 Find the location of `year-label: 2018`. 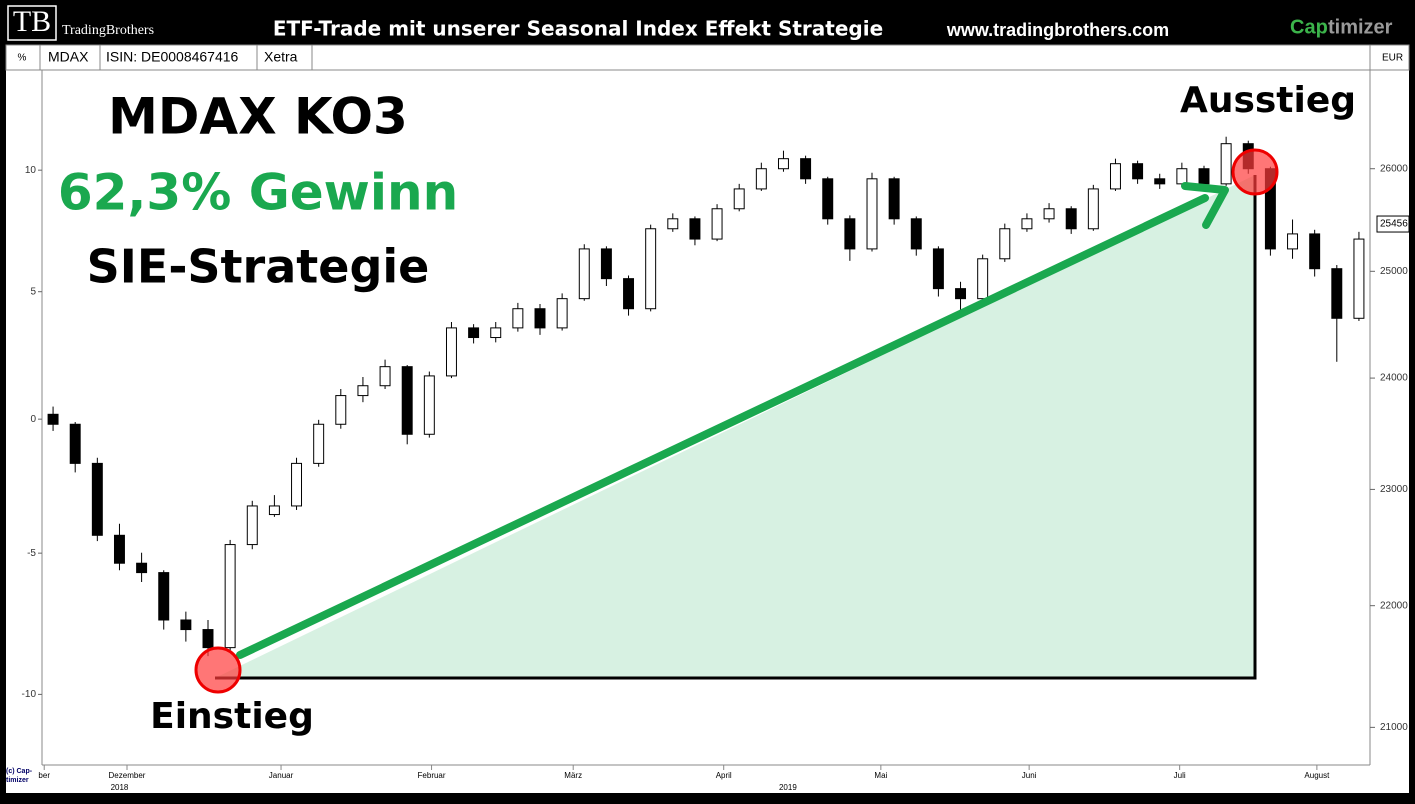

year-label: 2018 is located at coordinates (120, 787).